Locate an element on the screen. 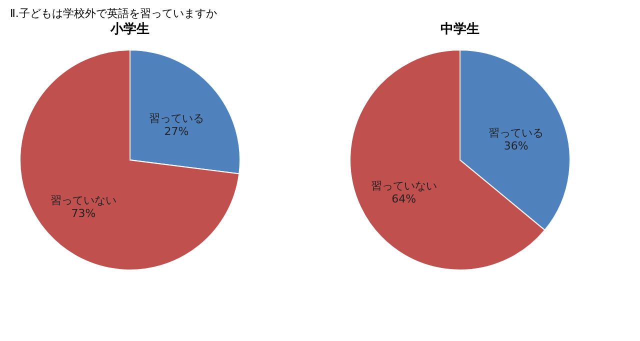 The image size is (640, 341). chart-title: 中学生 is located at coordinates (460, 29).